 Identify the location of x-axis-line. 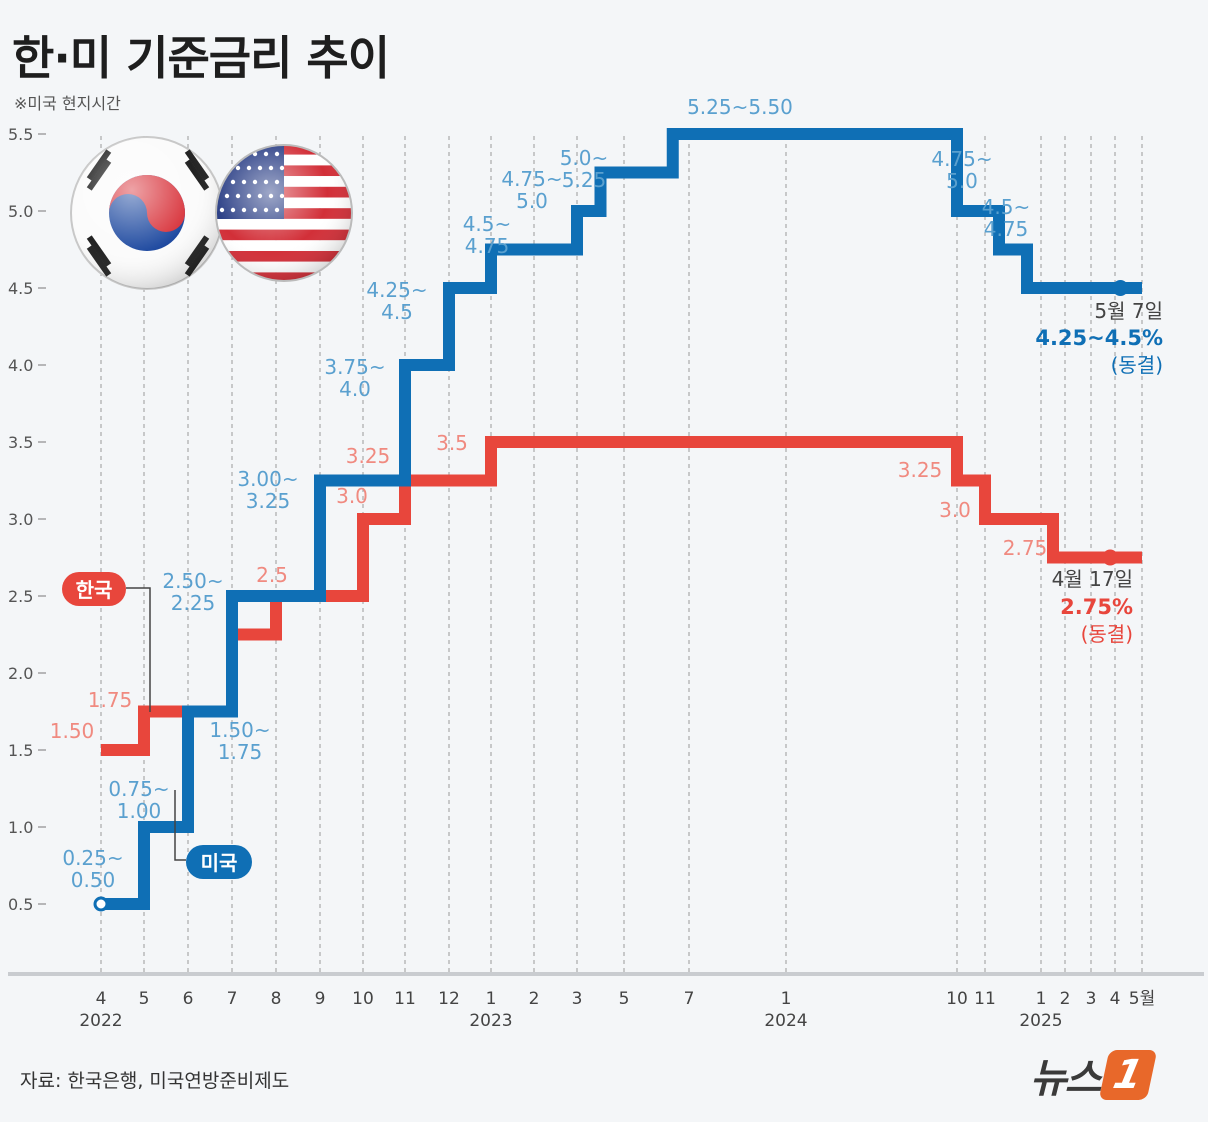
(606, 974).